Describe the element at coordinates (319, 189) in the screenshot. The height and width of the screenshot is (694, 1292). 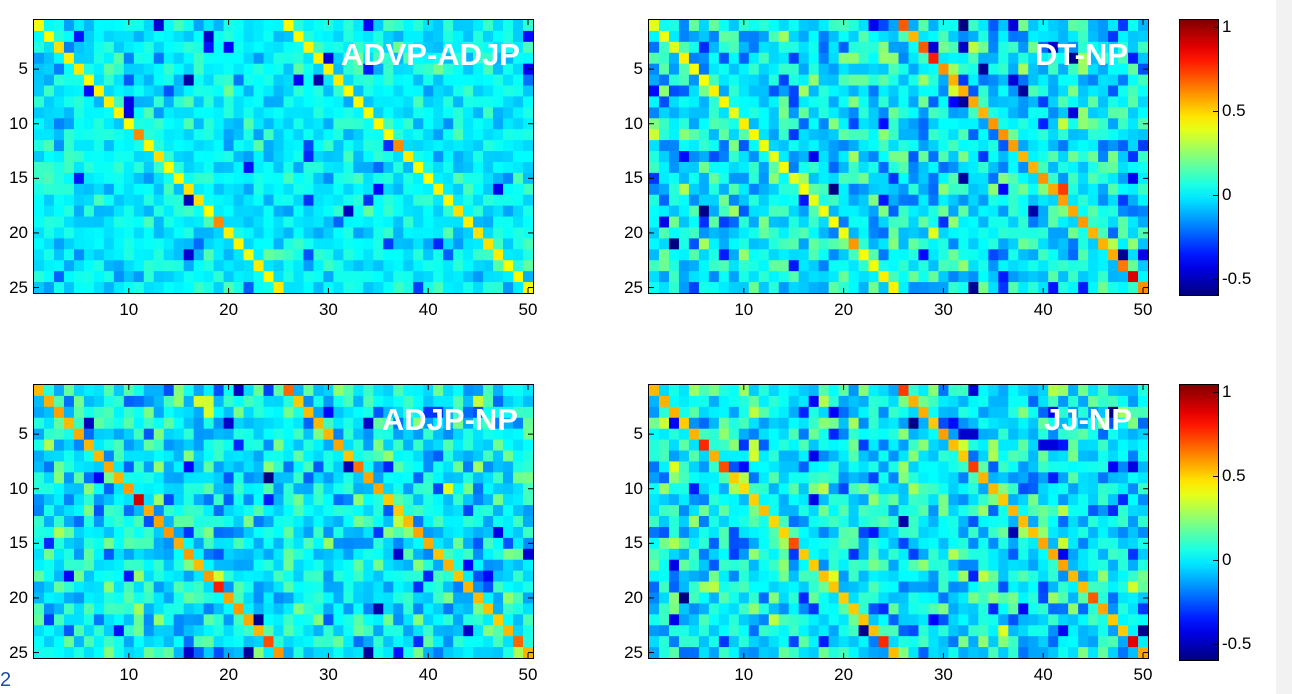
I see `cell-r16-c29` at that location.